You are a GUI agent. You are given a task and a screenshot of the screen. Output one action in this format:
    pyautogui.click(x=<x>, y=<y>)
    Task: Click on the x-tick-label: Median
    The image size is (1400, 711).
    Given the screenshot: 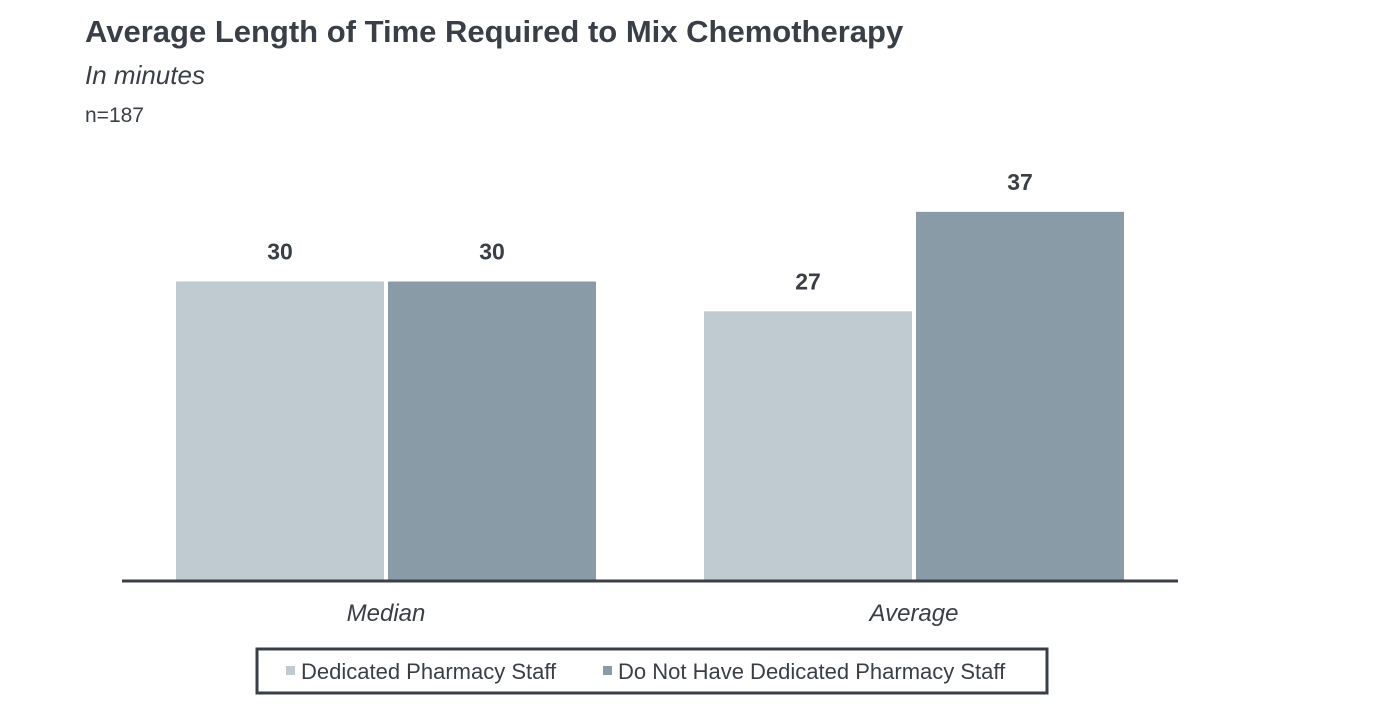 What is the action you would take?
    pyautogui.click(x=386, y=613)
    